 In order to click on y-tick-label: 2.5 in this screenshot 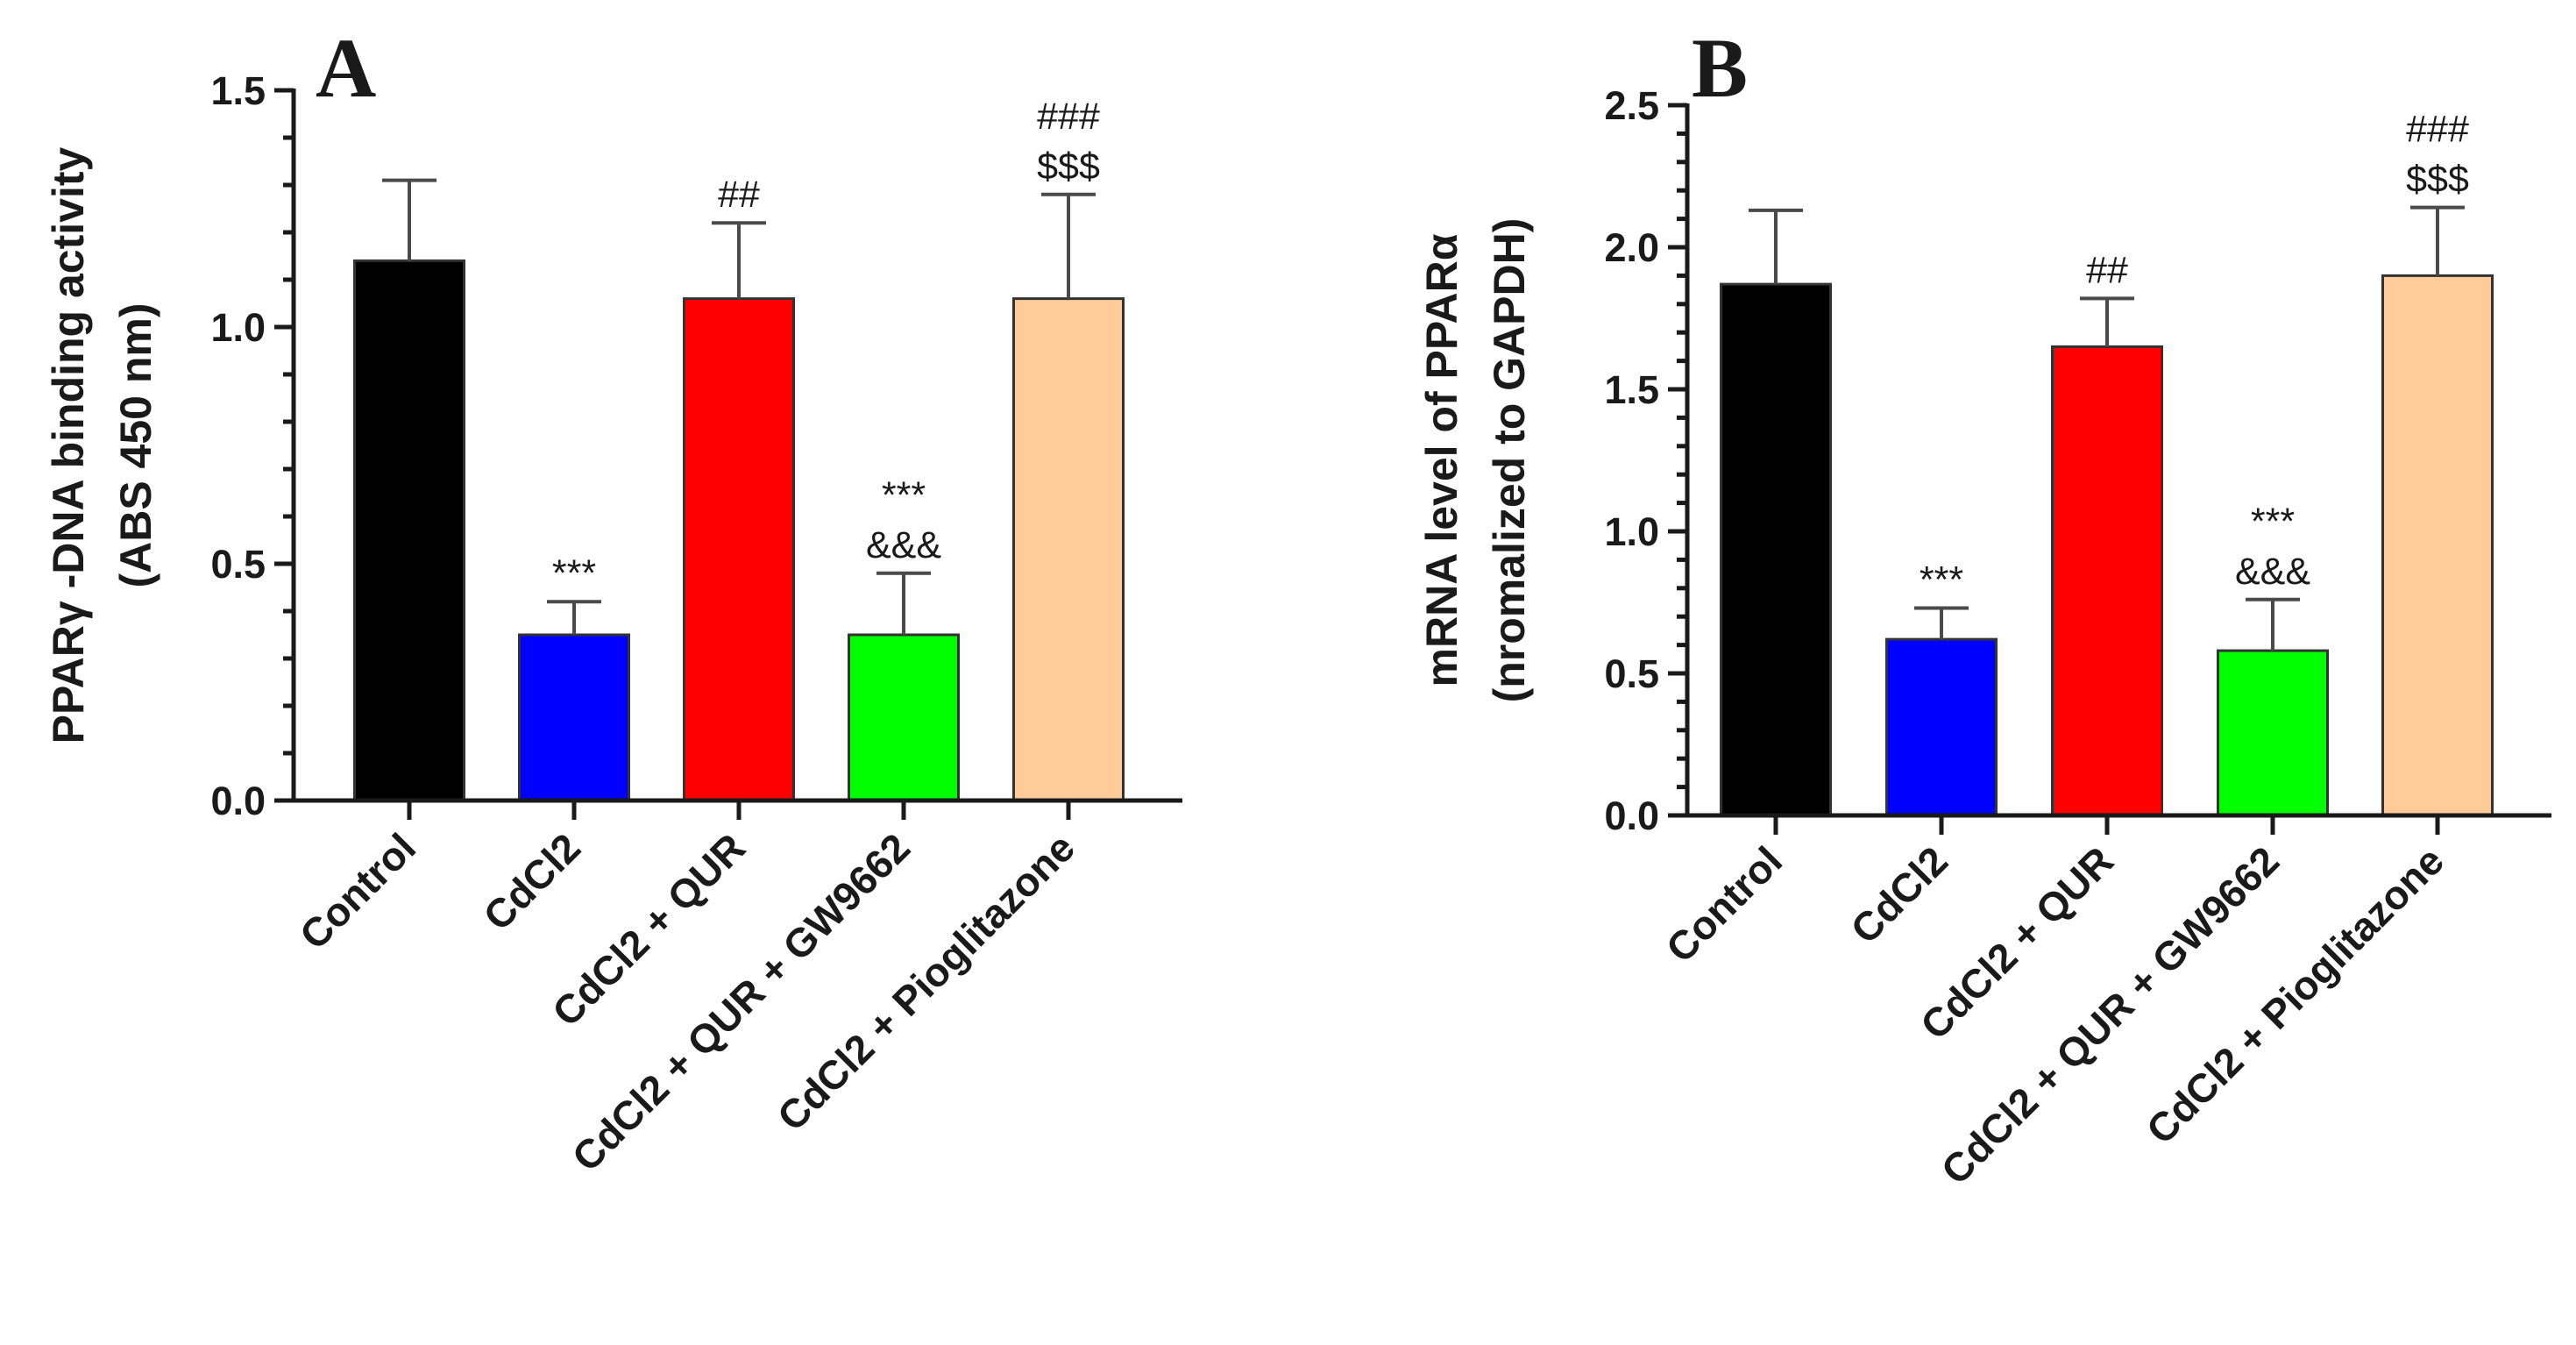, I will do `click(1631, 106)`.